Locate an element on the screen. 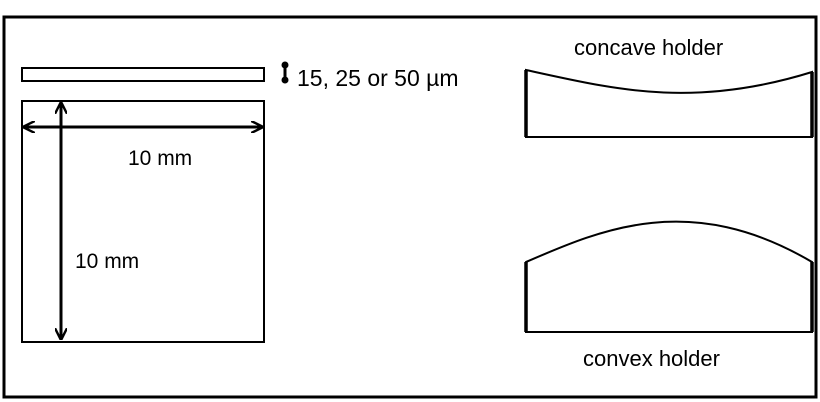  convex-holder-label: convex holder is located at coordinates (651, 358).